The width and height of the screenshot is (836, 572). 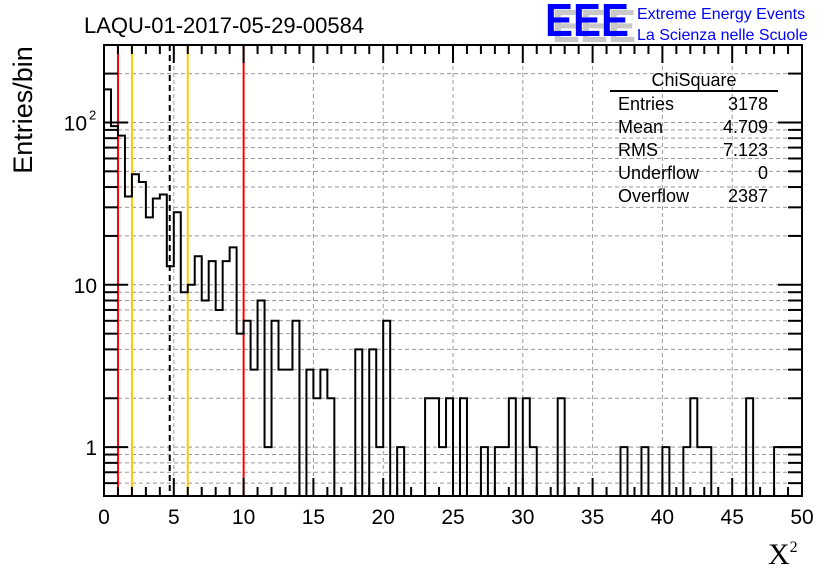 What do you see at coordinates (763, 173) in the screenshot?
I see `stats-value: 0` at bounding box center [763, 173].